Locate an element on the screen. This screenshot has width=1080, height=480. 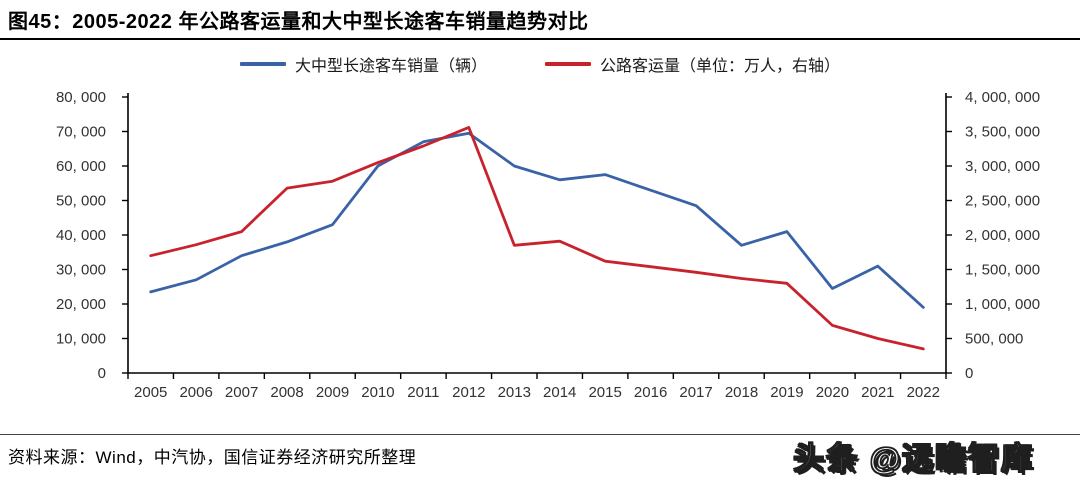
x-tick-label: 2021 is located at coordinates (877, 392).